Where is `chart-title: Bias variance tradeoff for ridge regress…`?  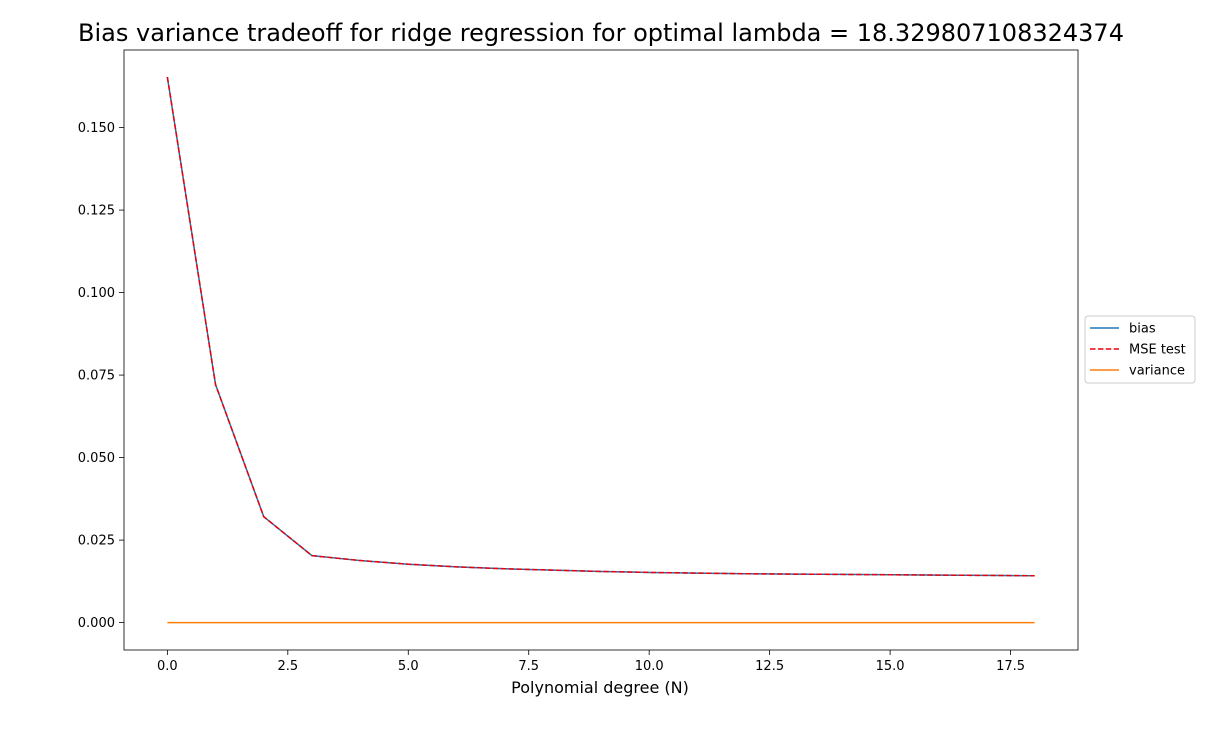
chart-title: Bias variance tradeoff for ridge regress… is located at coordinates (601, 33).